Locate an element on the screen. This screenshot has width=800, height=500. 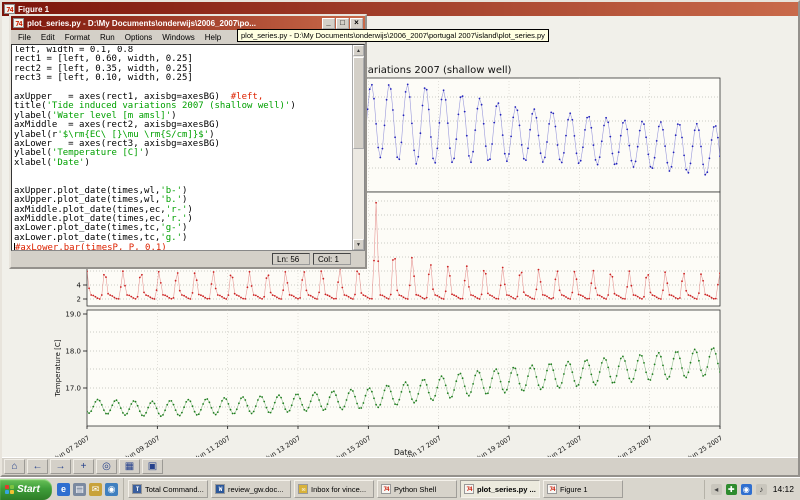
y-tick-label: 18.0 is located at coordinates (73, 351).